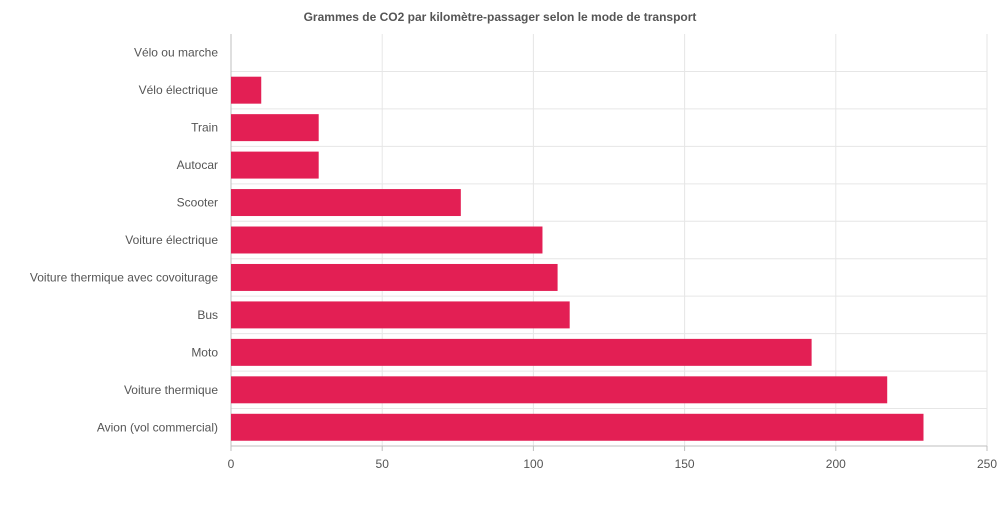 This screenshot has height=505, width=1000. Describe the element at coordinates (207, 315) in the screenshot. I see `category-label: Bus` at that location.